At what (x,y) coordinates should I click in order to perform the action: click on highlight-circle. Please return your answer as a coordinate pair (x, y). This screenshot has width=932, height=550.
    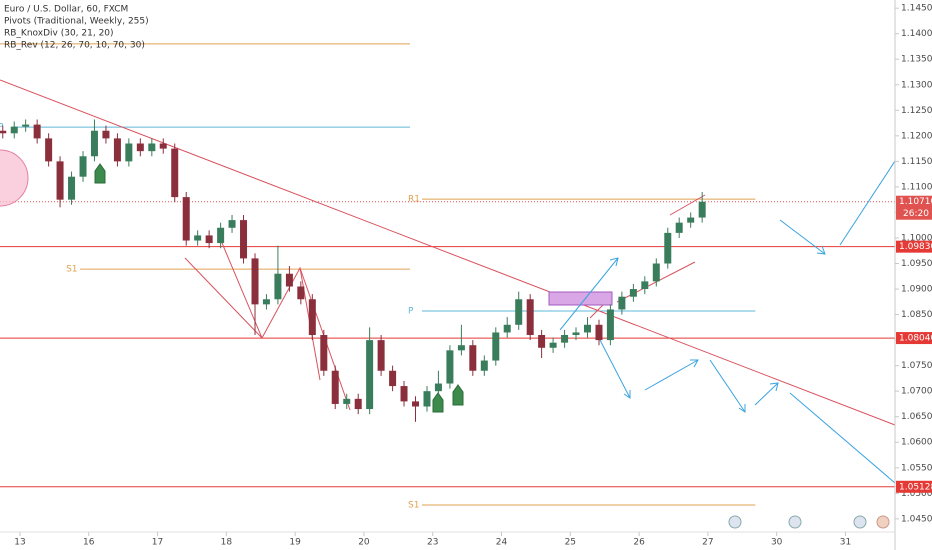
    Looking at the image, I should click on (14, 178).